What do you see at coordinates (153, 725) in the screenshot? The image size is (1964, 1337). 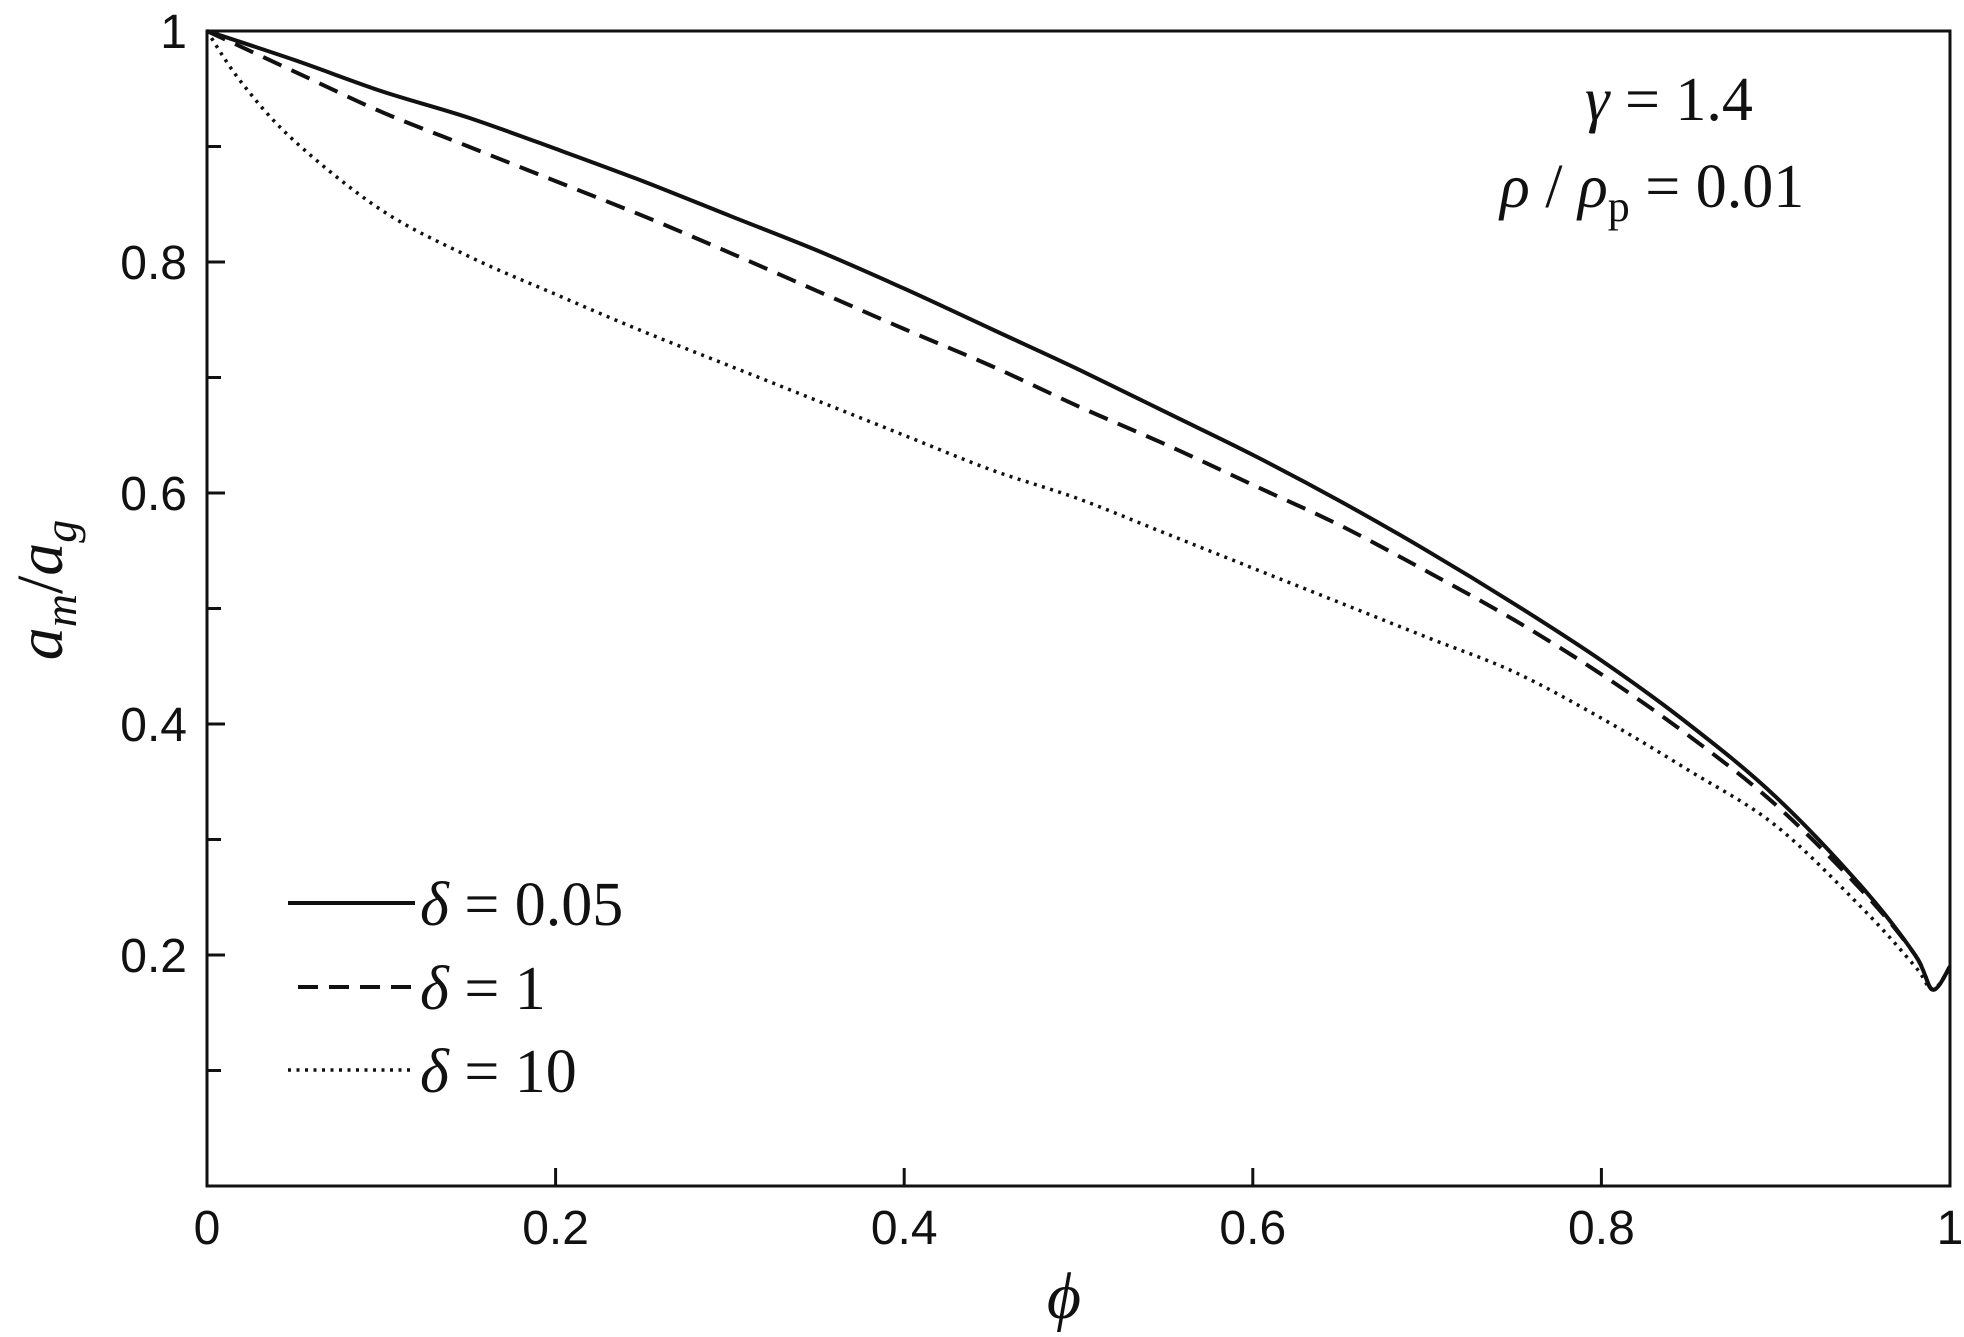 I see `y-tick-label: 0.4` at bounding box center [153, 725].